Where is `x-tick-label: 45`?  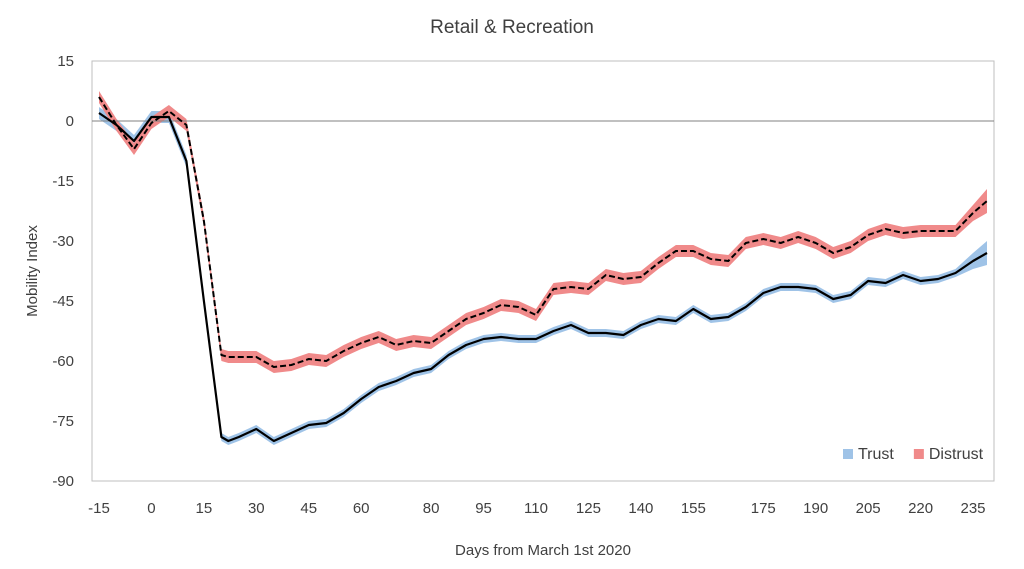
x-tick-label: 45 is located at coordinates (308, 508).